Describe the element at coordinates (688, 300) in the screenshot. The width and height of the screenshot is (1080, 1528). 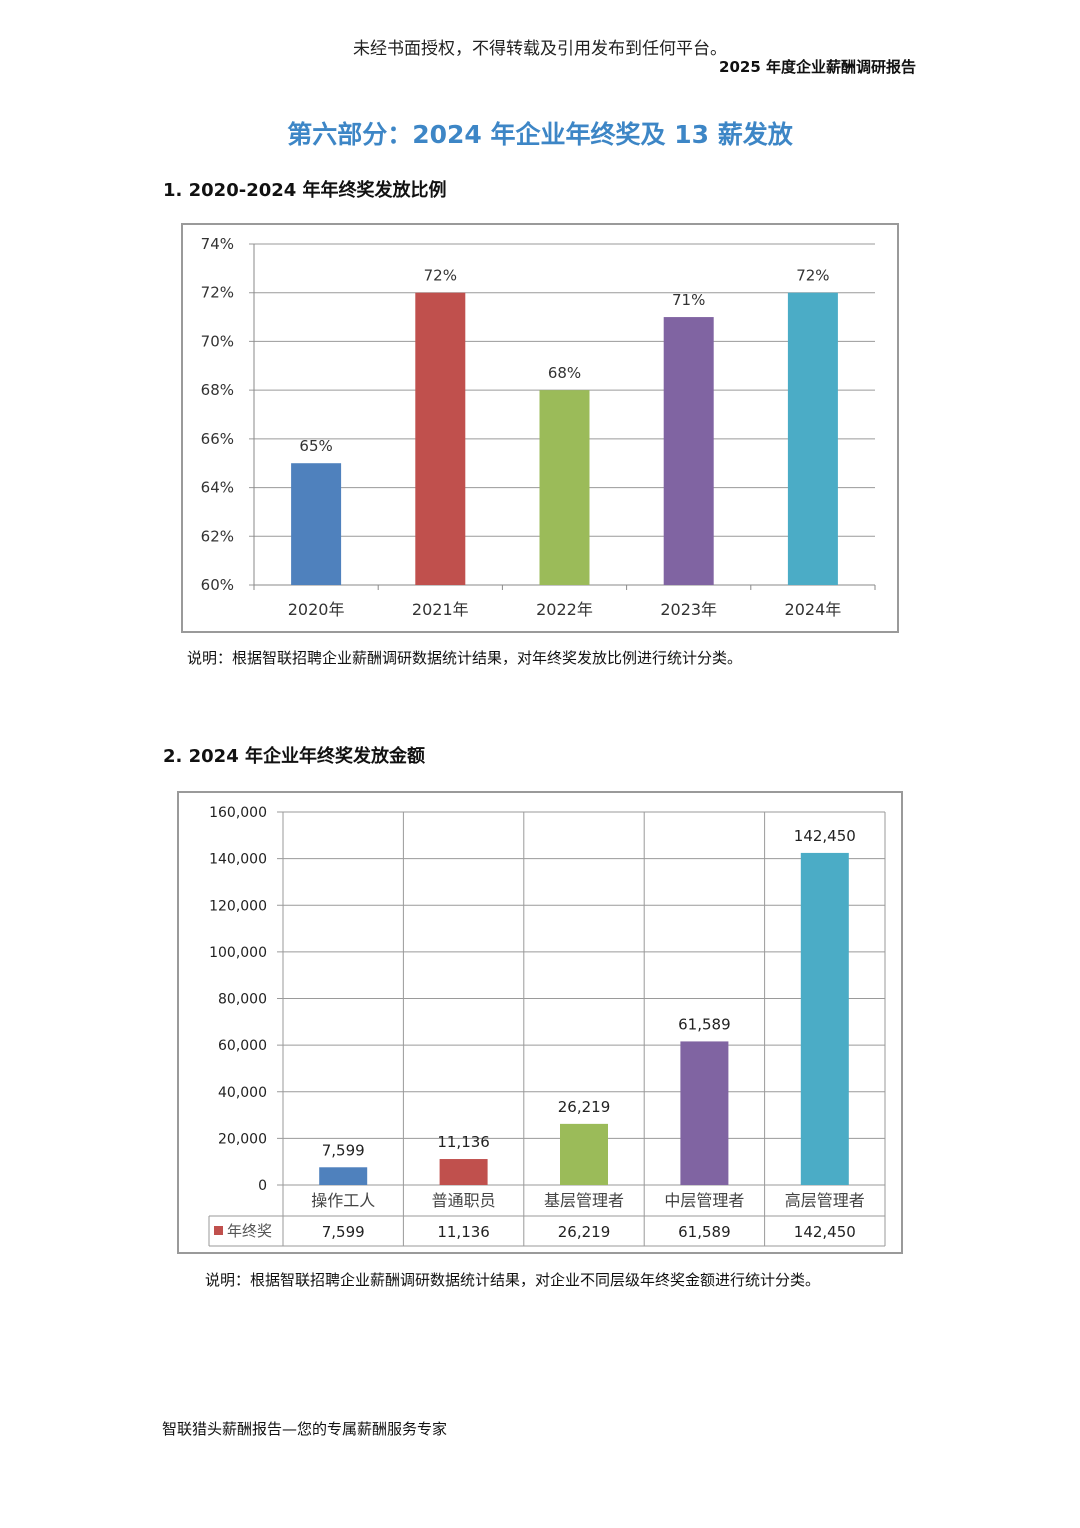
I see `data-label: 71%` at that location.